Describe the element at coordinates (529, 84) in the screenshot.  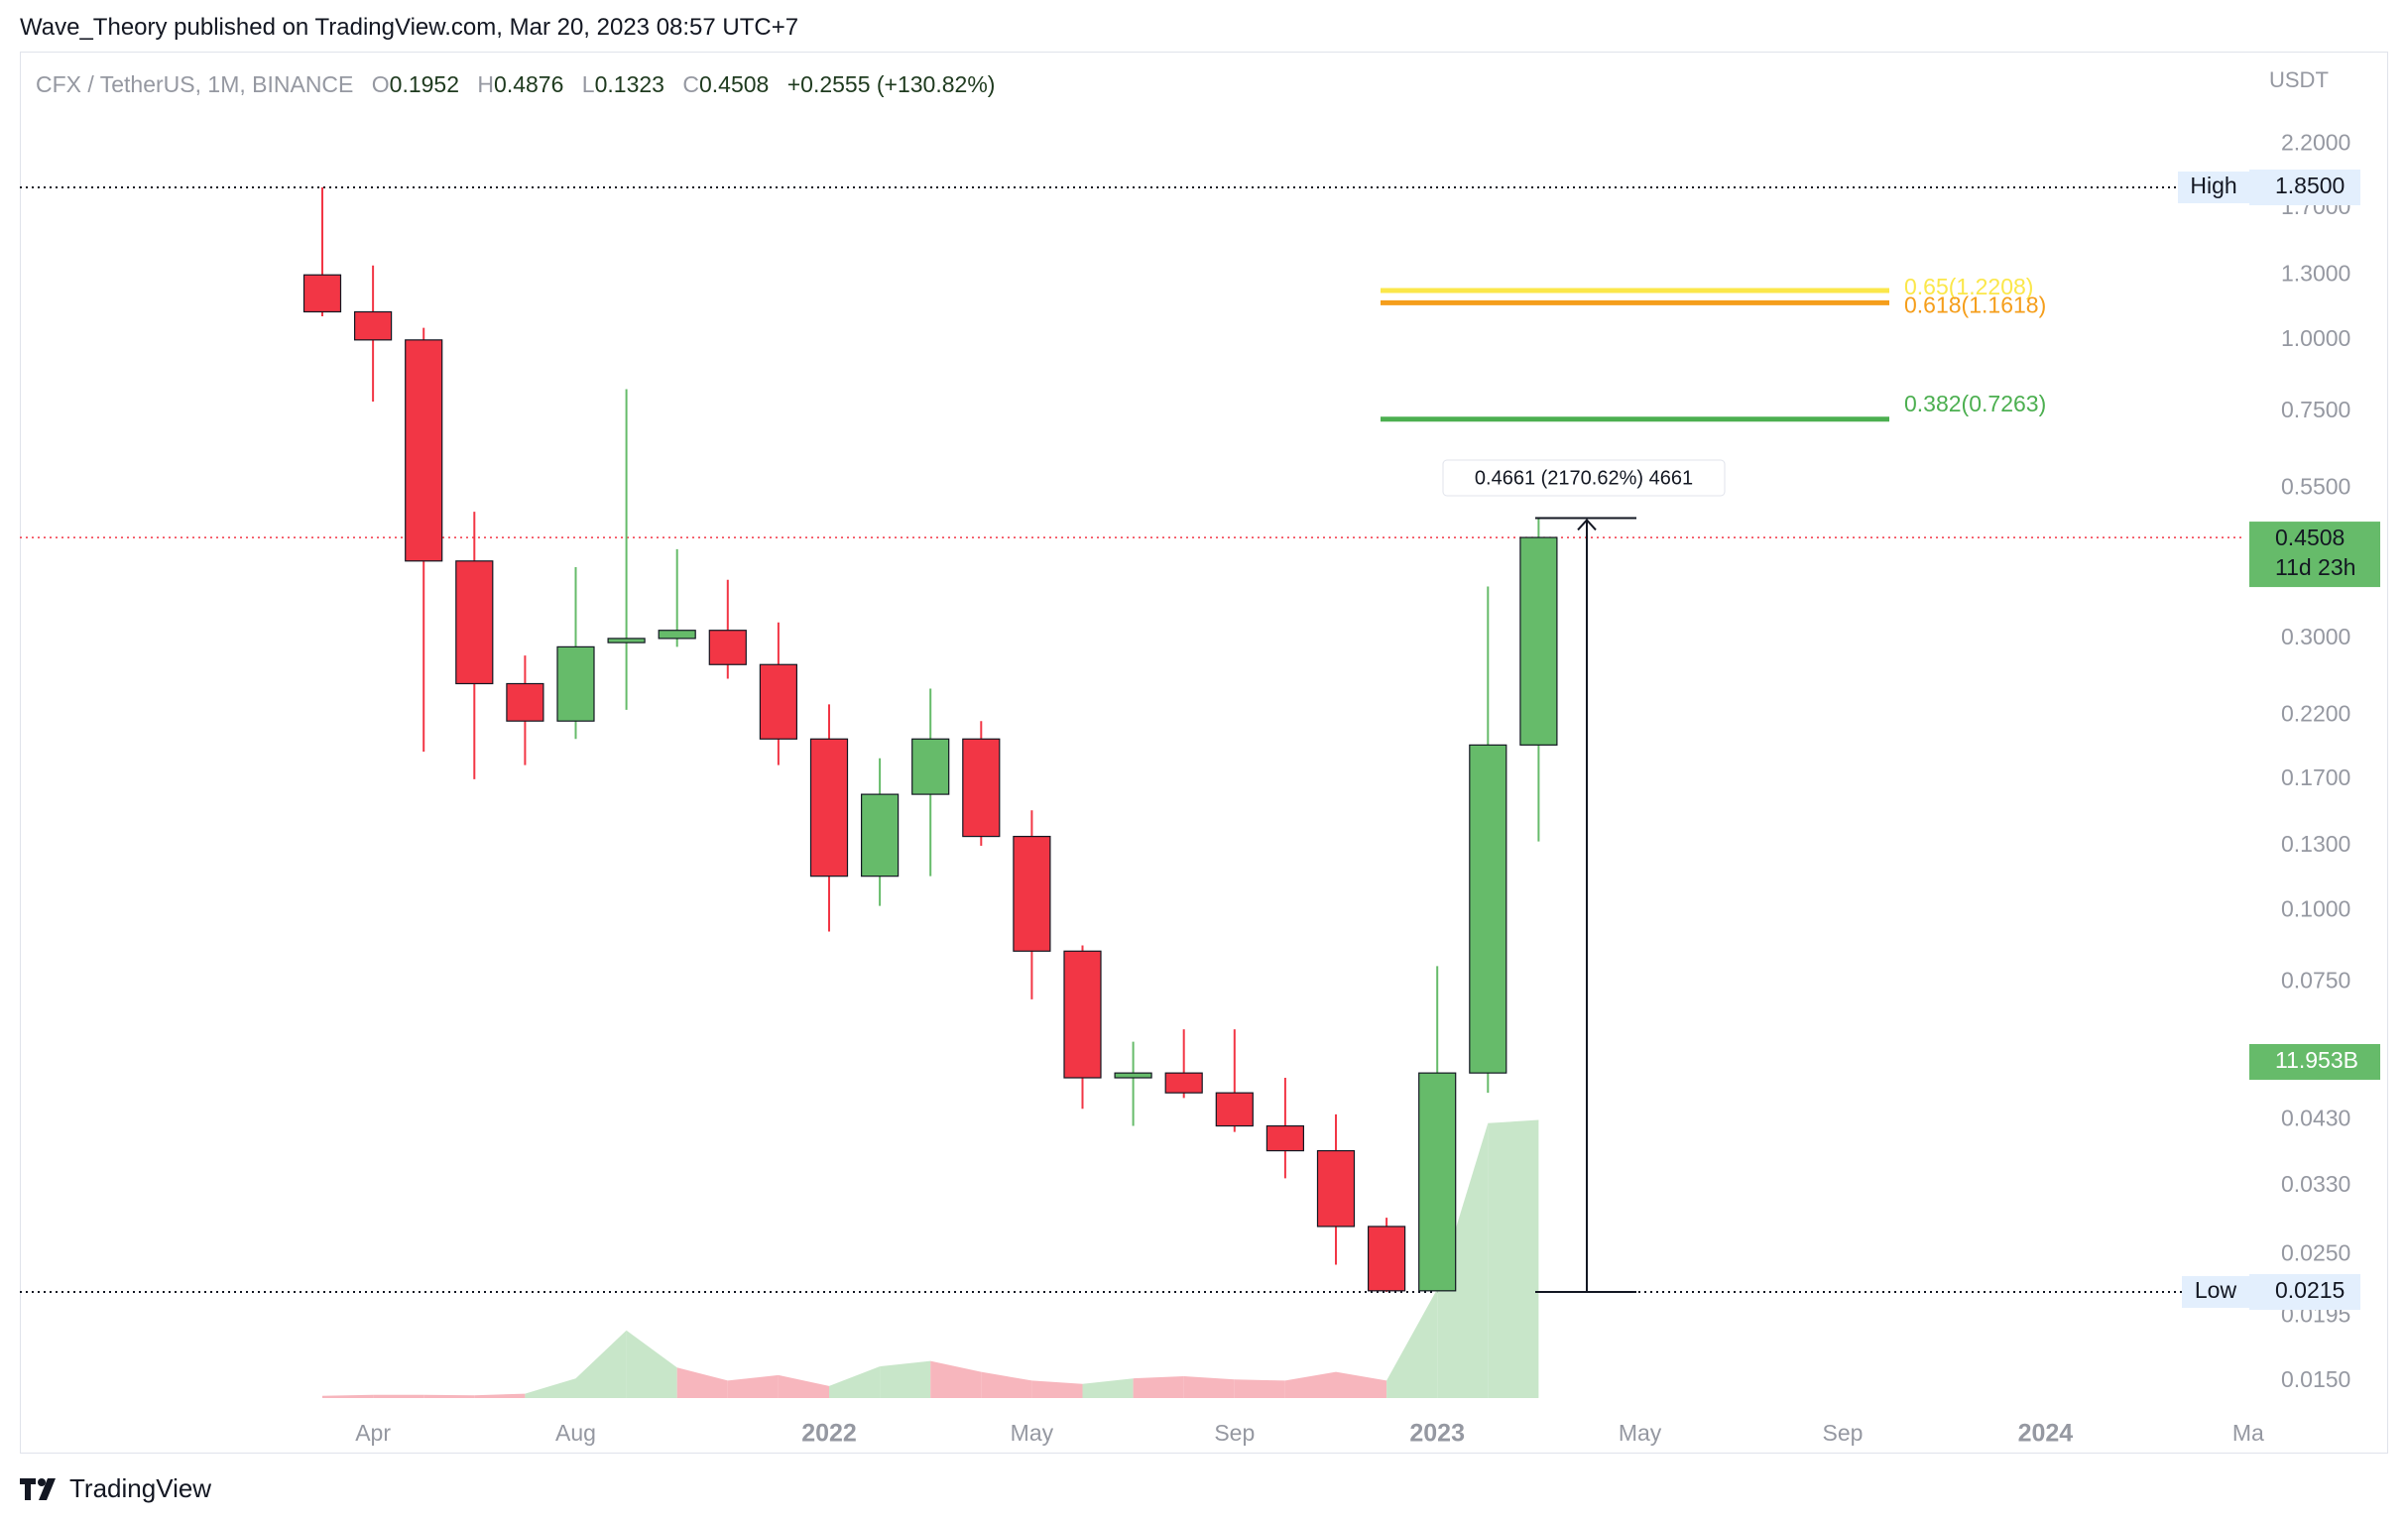
I see `high-value: 0.4876` at that location.